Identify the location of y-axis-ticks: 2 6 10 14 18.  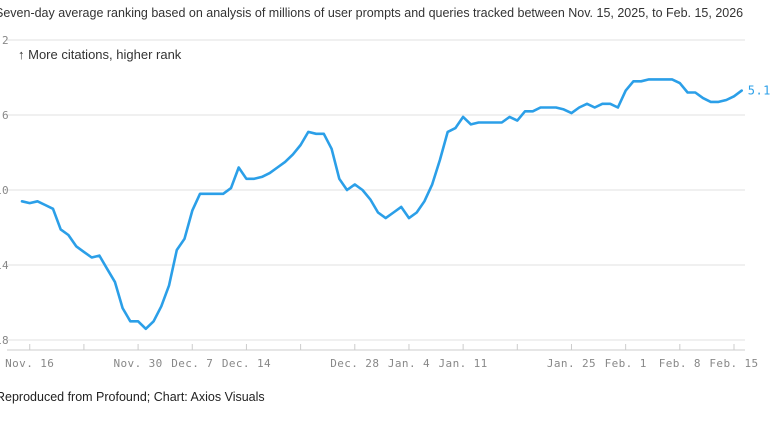
(4, 190).